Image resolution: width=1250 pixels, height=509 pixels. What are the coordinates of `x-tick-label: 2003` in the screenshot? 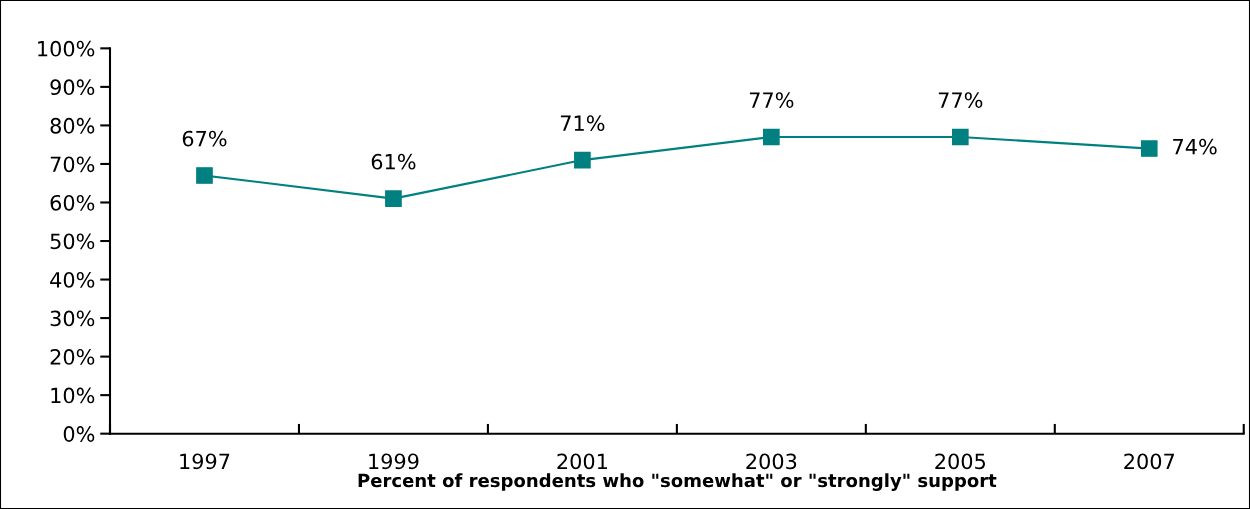 It's located at (771, 461).